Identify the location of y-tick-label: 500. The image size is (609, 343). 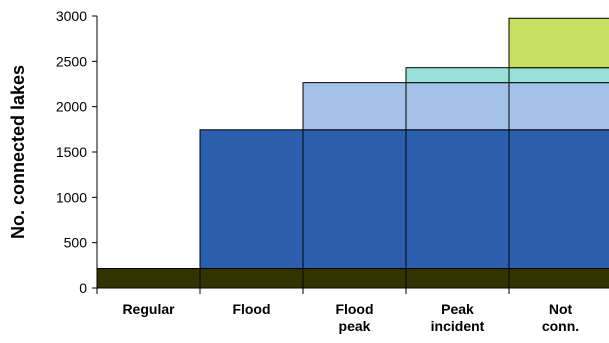
(76, 243).